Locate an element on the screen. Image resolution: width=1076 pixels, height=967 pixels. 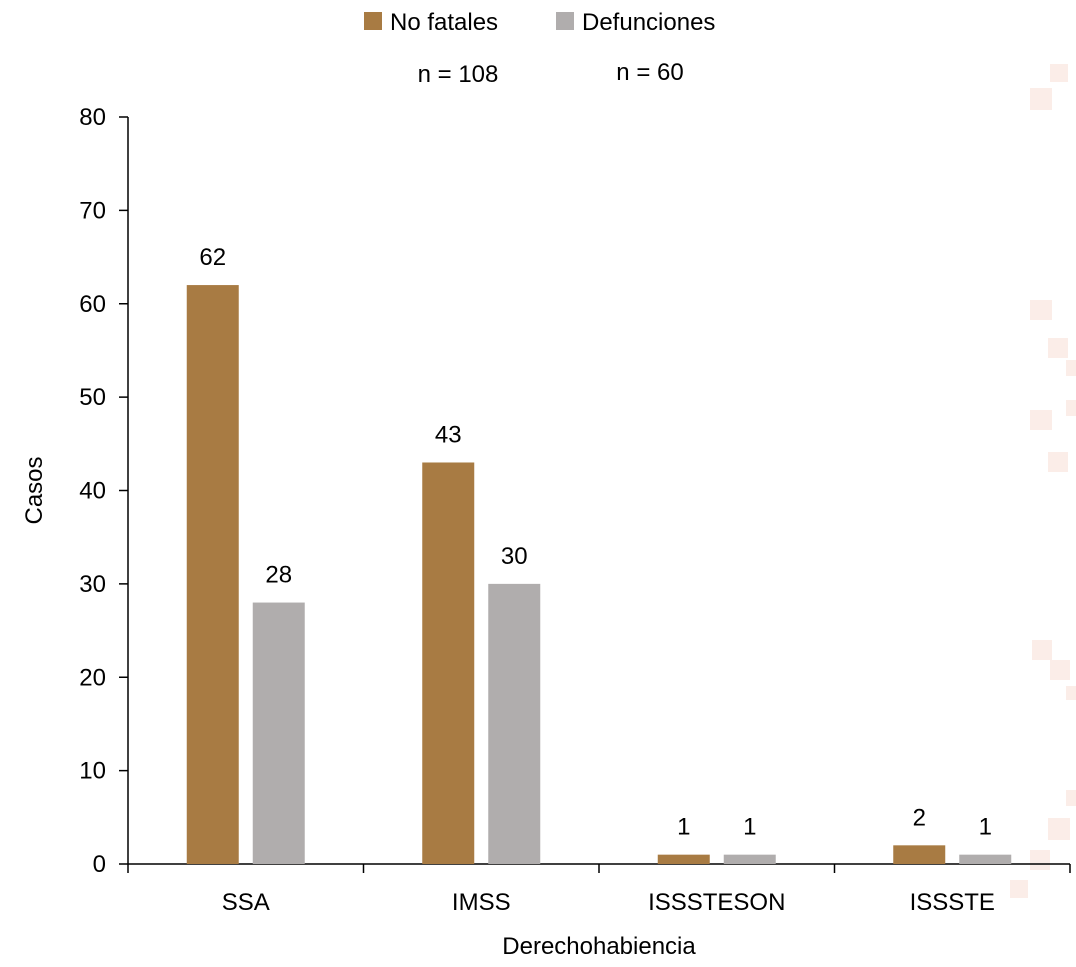
x-tick-label: ISSSTESON is located at coordinates (716, 902).